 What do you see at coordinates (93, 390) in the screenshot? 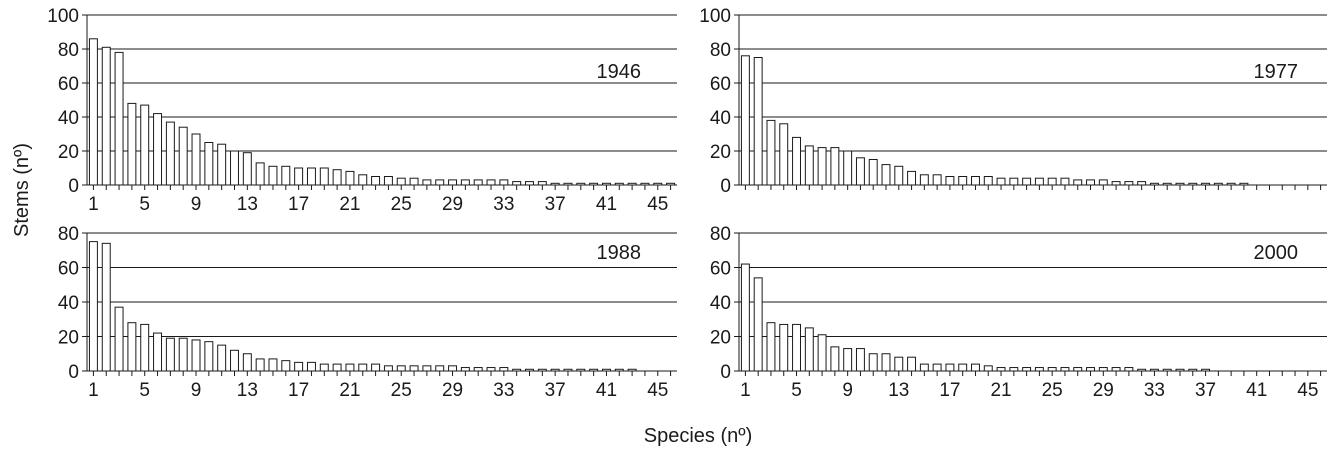
I see `x-tick-label: 1` at bounding box center [93, 390].